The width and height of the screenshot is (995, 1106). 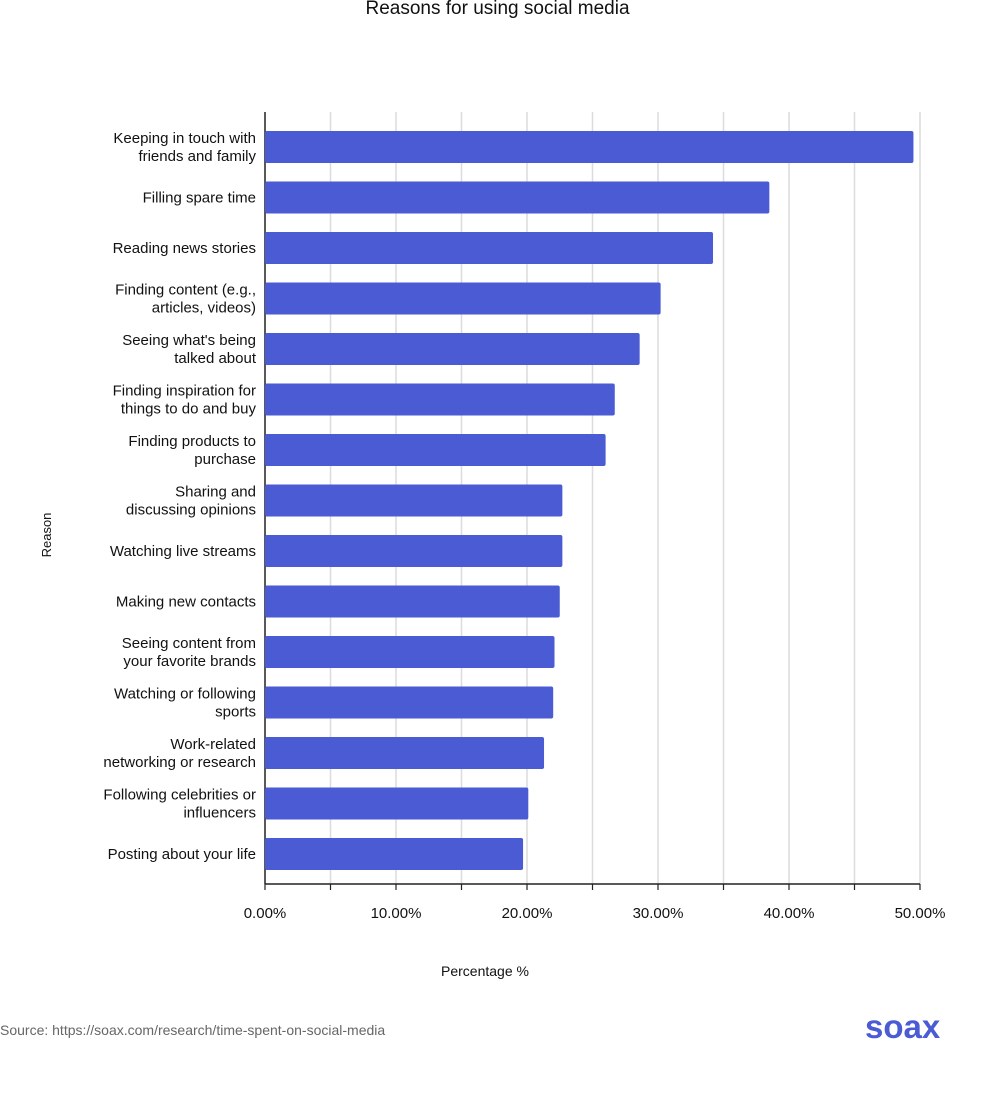 I want to click on y-tick-label-line: Posting about your life, so click(x=182, y=854).